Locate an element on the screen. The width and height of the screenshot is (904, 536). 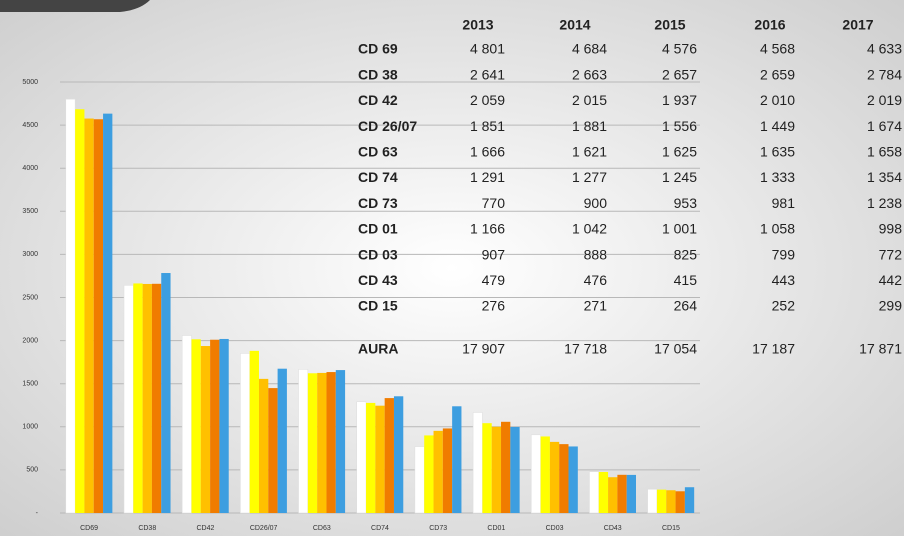
x-tick-label: CD73 is located at coordinates (438, 528).